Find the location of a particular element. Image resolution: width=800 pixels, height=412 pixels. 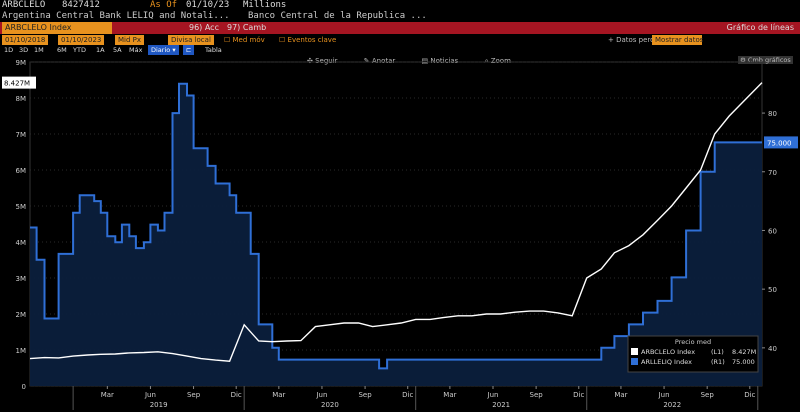

as-of-date: 01/10/23 is located at coordinates (208, 5).